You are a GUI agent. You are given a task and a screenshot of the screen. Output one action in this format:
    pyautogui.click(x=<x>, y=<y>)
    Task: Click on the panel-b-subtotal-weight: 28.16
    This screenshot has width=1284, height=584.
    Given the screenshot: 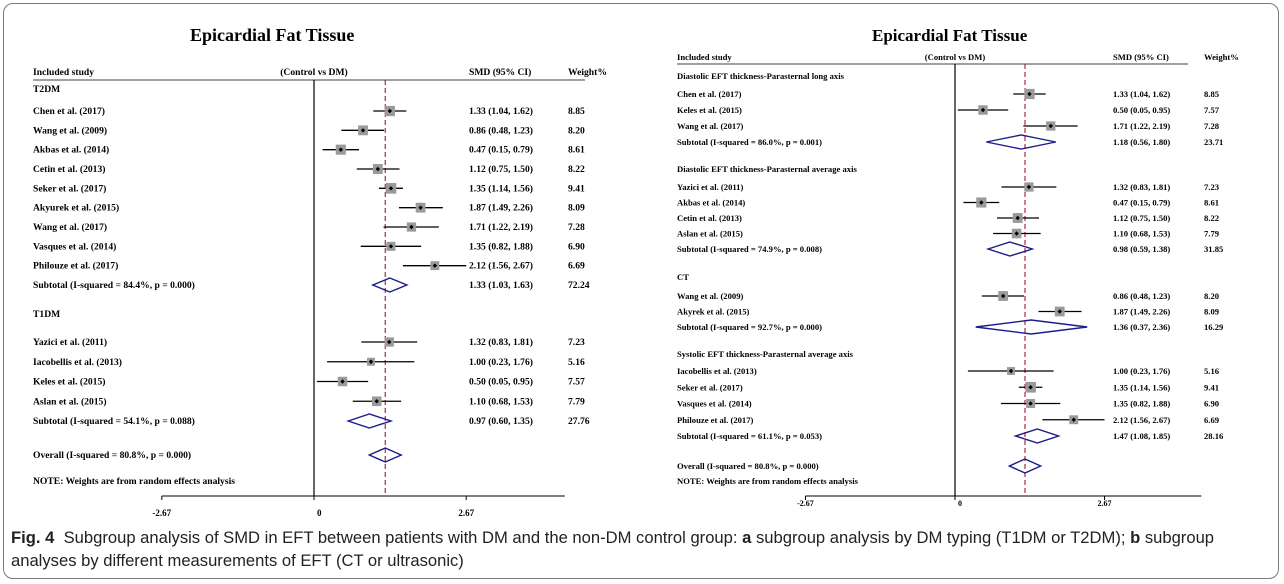 What is the action you would take?
    pyautogui.click(x=1214, y=436)
    